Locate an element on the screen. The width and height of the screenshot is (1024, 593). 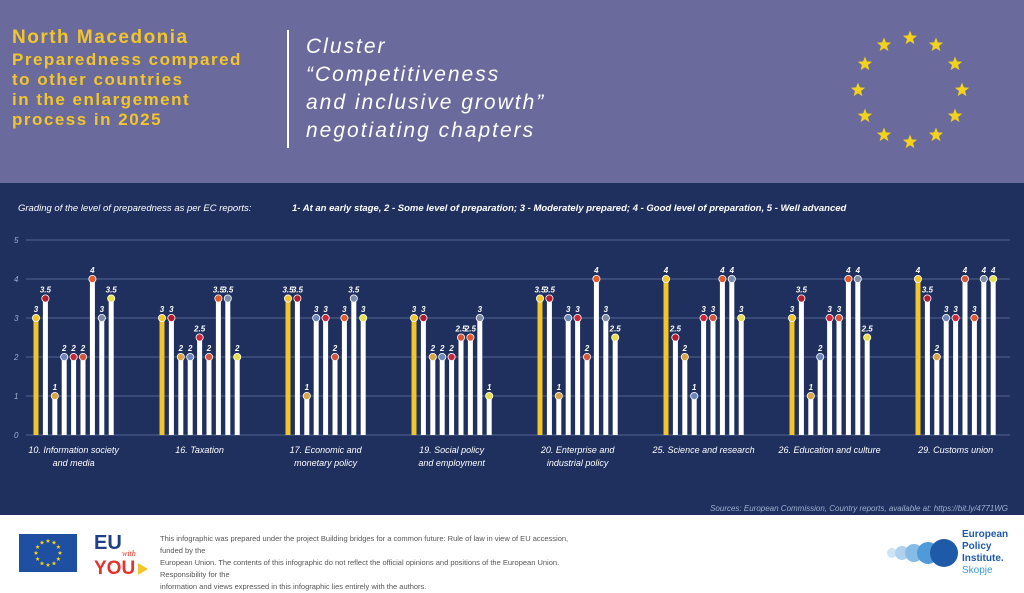
subtitle-line: process in 2025 is located at coordinates (87, 119).